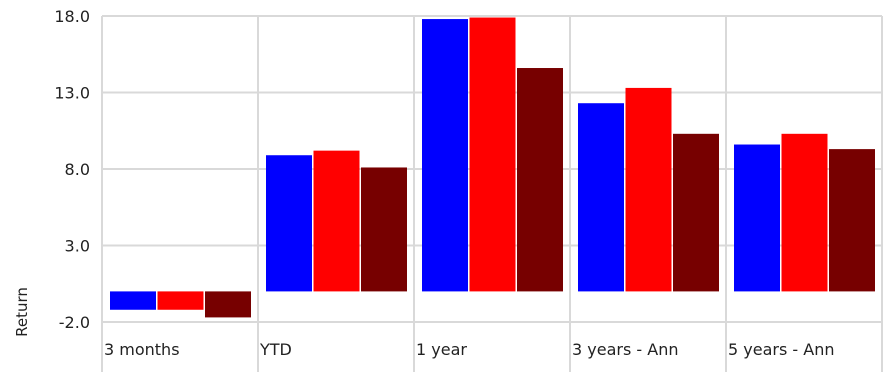  Describe the element at coordinates (601, 197) in the screenshot. I see `bar-series-1-3-years-ann` at that location.